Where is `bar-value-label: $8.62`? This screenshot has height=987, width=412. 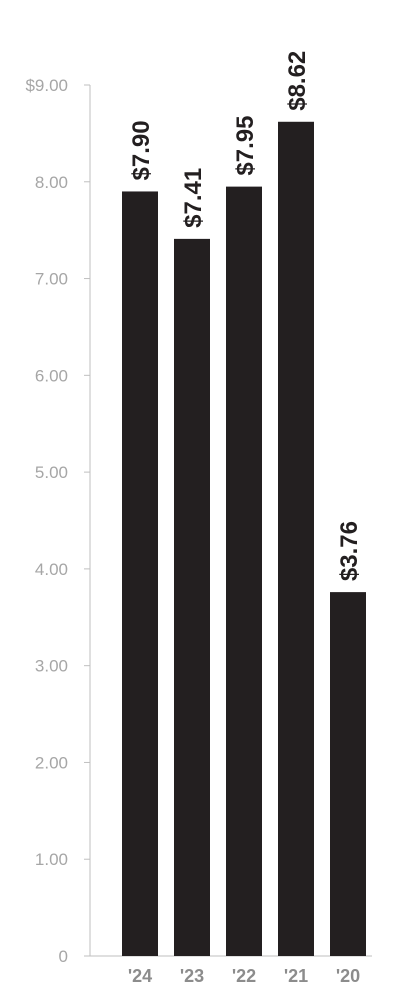 bar-value-label: $8.62 is located at coordinates (297, 81).